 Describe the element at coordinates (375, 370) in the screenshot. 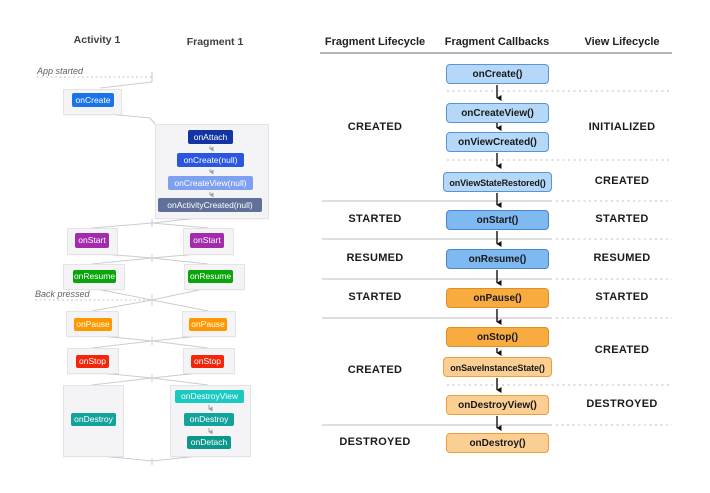

I see `fragment-state-created-2: CREATED` at that location.